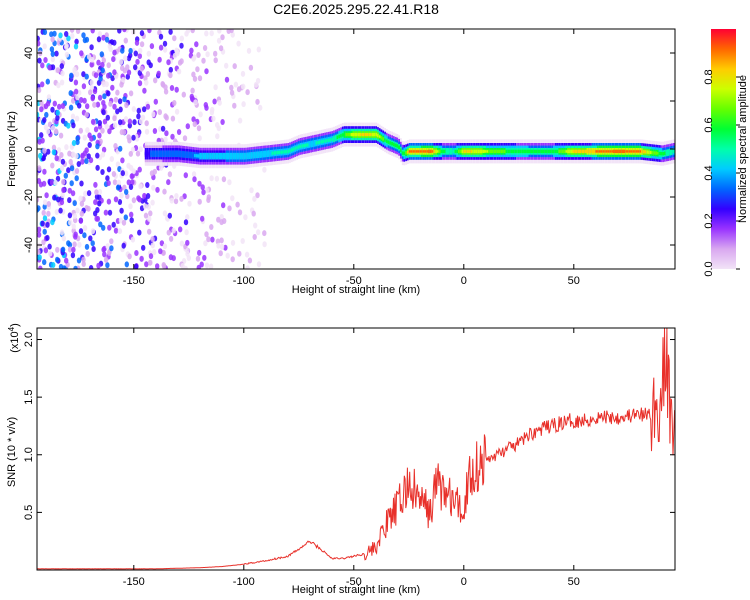 This screenshot has width=750, height=600. What do you see at coordinates (29, 512) in the screenshot?
I see `snr-y-tick-label: 0.5` at bounding box center [29, 512].